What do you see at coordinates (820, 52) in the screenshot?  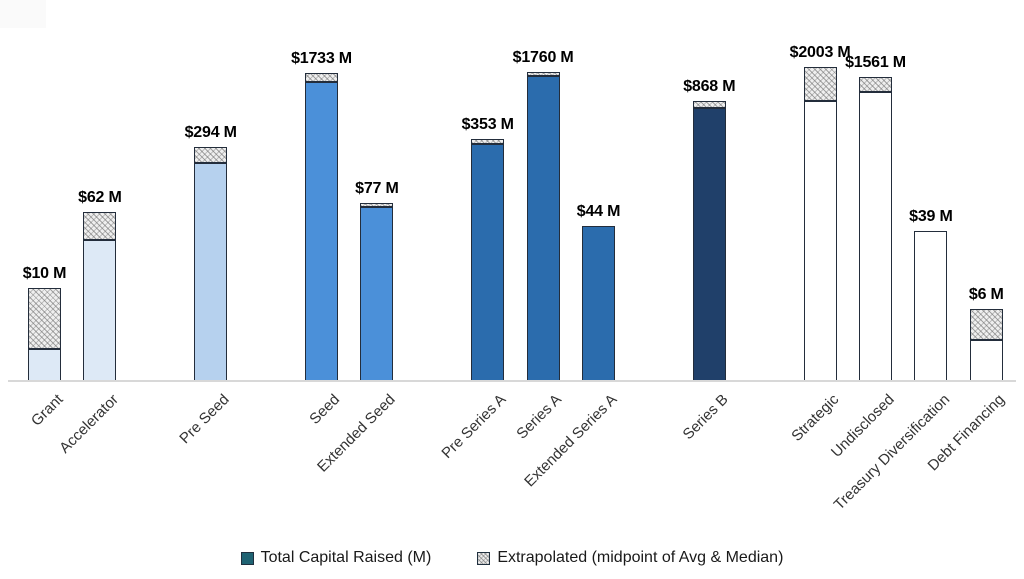 I see `bar-value-label: $2003 M` at bounding box center [820, 52].